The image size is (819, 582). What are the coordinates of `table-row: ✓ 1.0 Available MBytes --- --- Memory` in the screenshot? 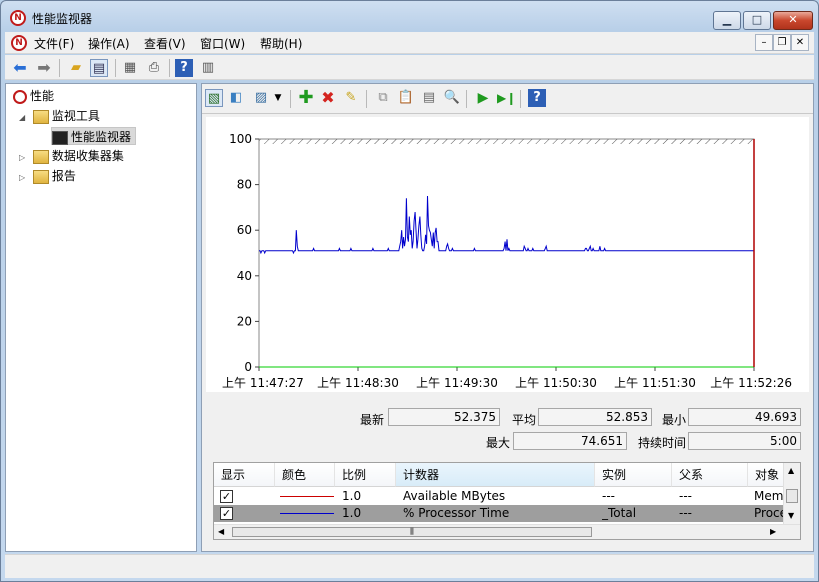 It's located at (499, 496).